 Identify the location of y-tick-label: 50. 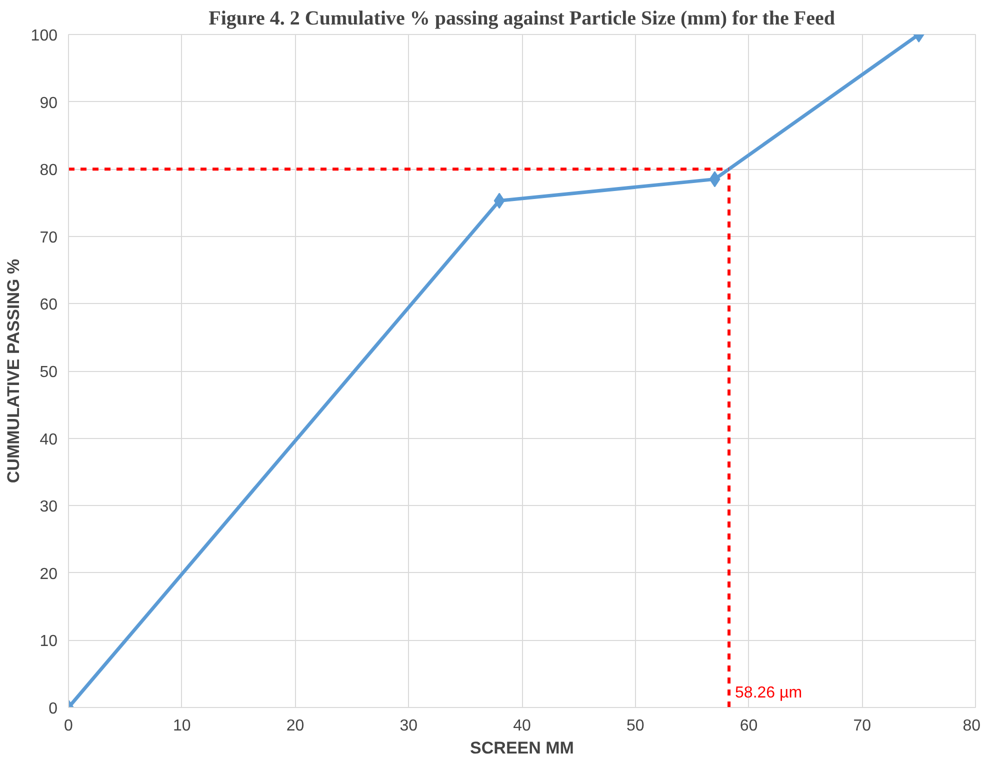
(49, 372).